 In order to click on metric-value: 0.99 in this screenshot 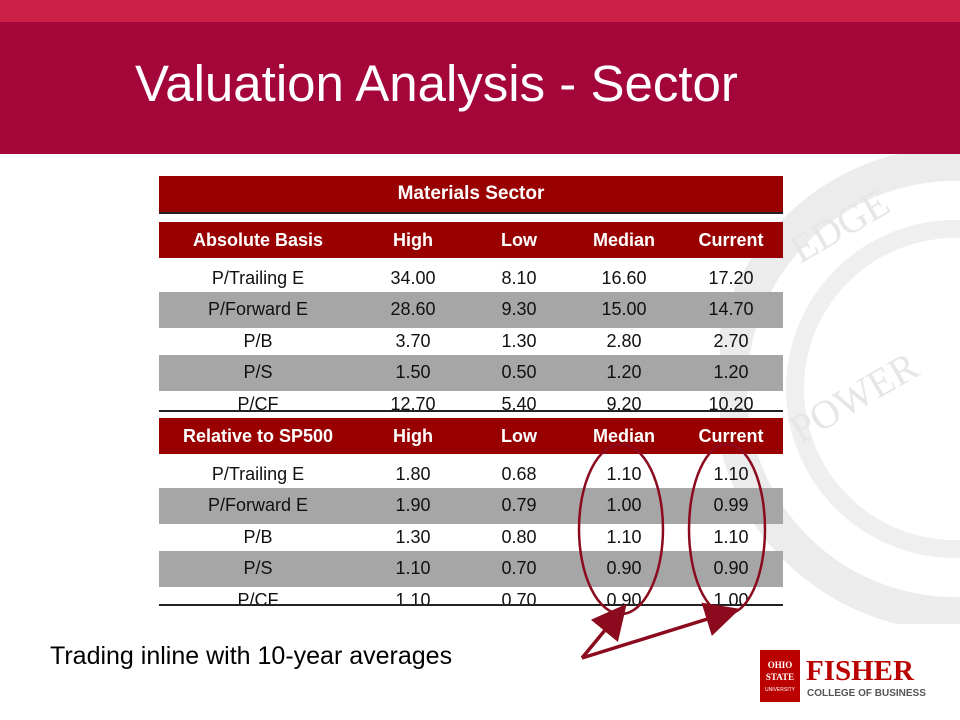, I will do `click(731, 505)`.